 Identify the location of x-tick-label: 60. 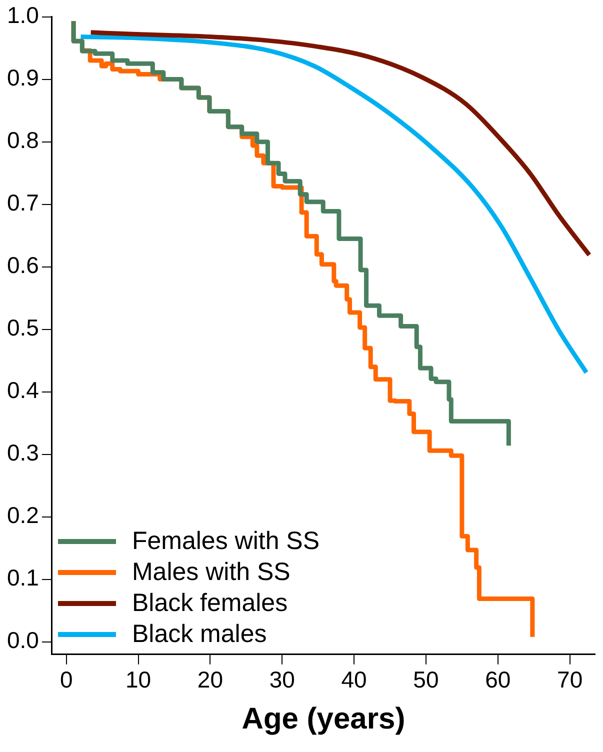
(498, 679).